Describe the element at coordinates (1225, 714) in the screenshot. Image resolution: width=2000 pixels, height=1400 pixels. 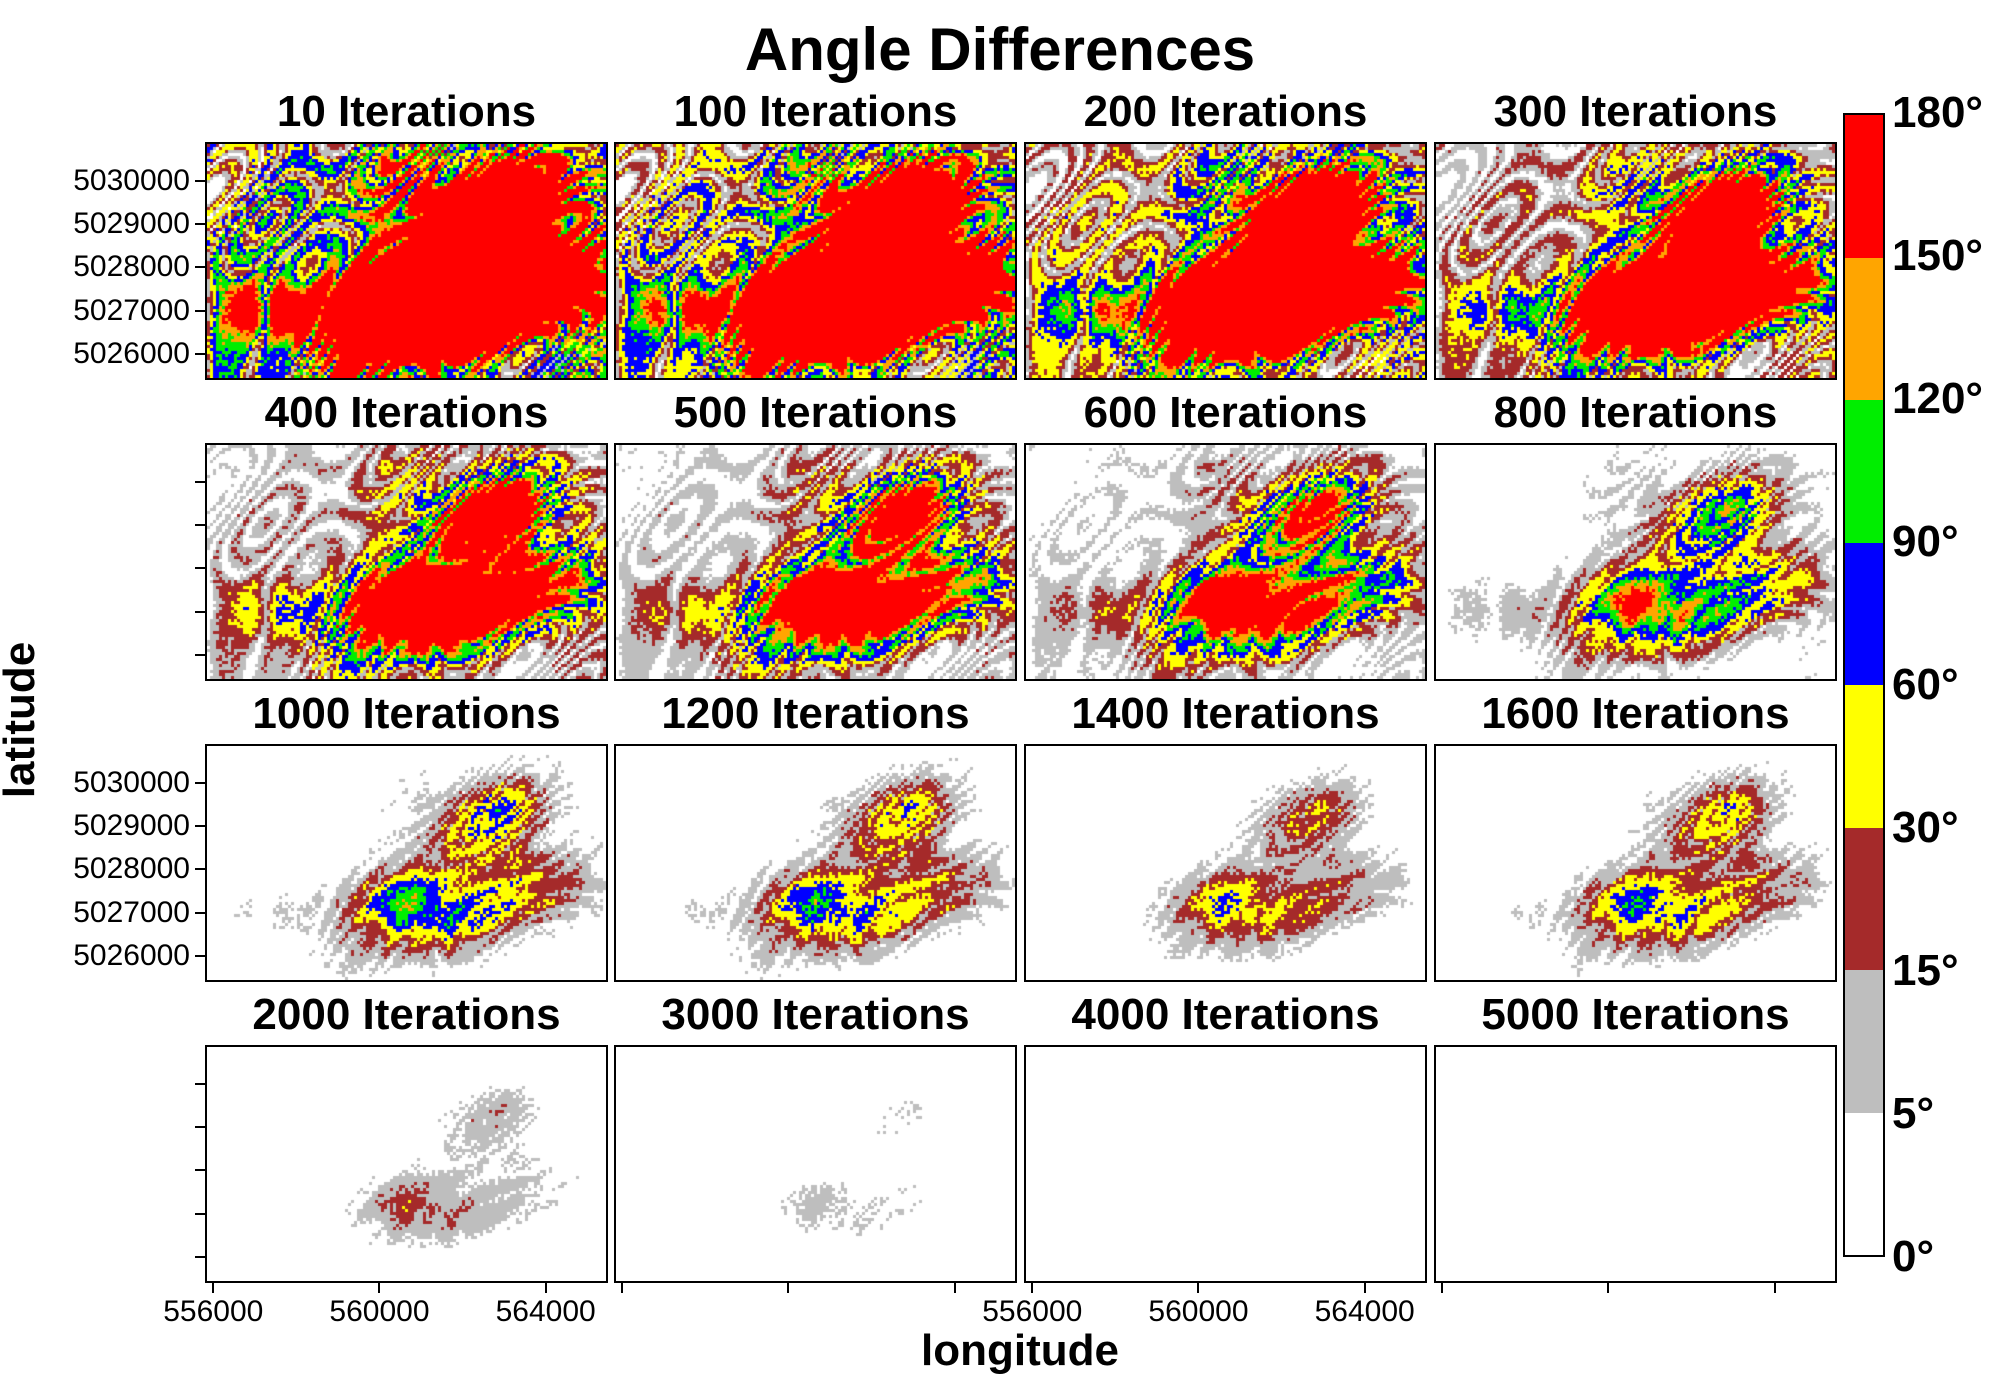
I see `panel-title: 1400 Iterations` at that location.